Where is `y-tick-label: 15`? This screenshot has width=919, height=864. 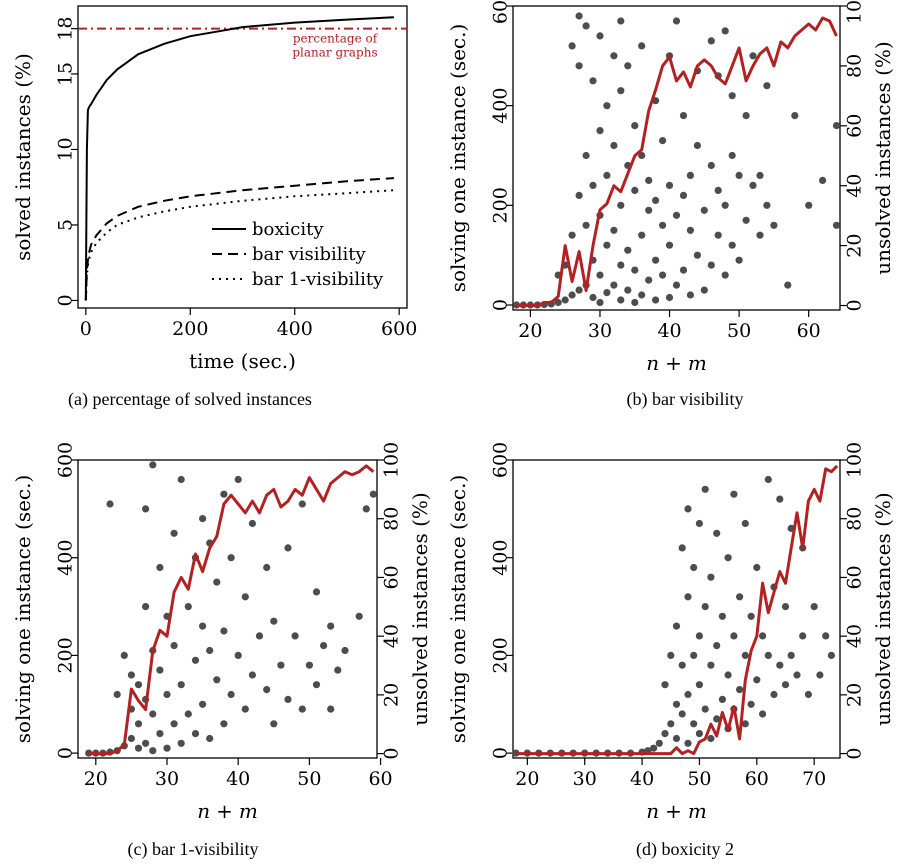 y-tick-label: 15 is located at coordinates (66, 74).